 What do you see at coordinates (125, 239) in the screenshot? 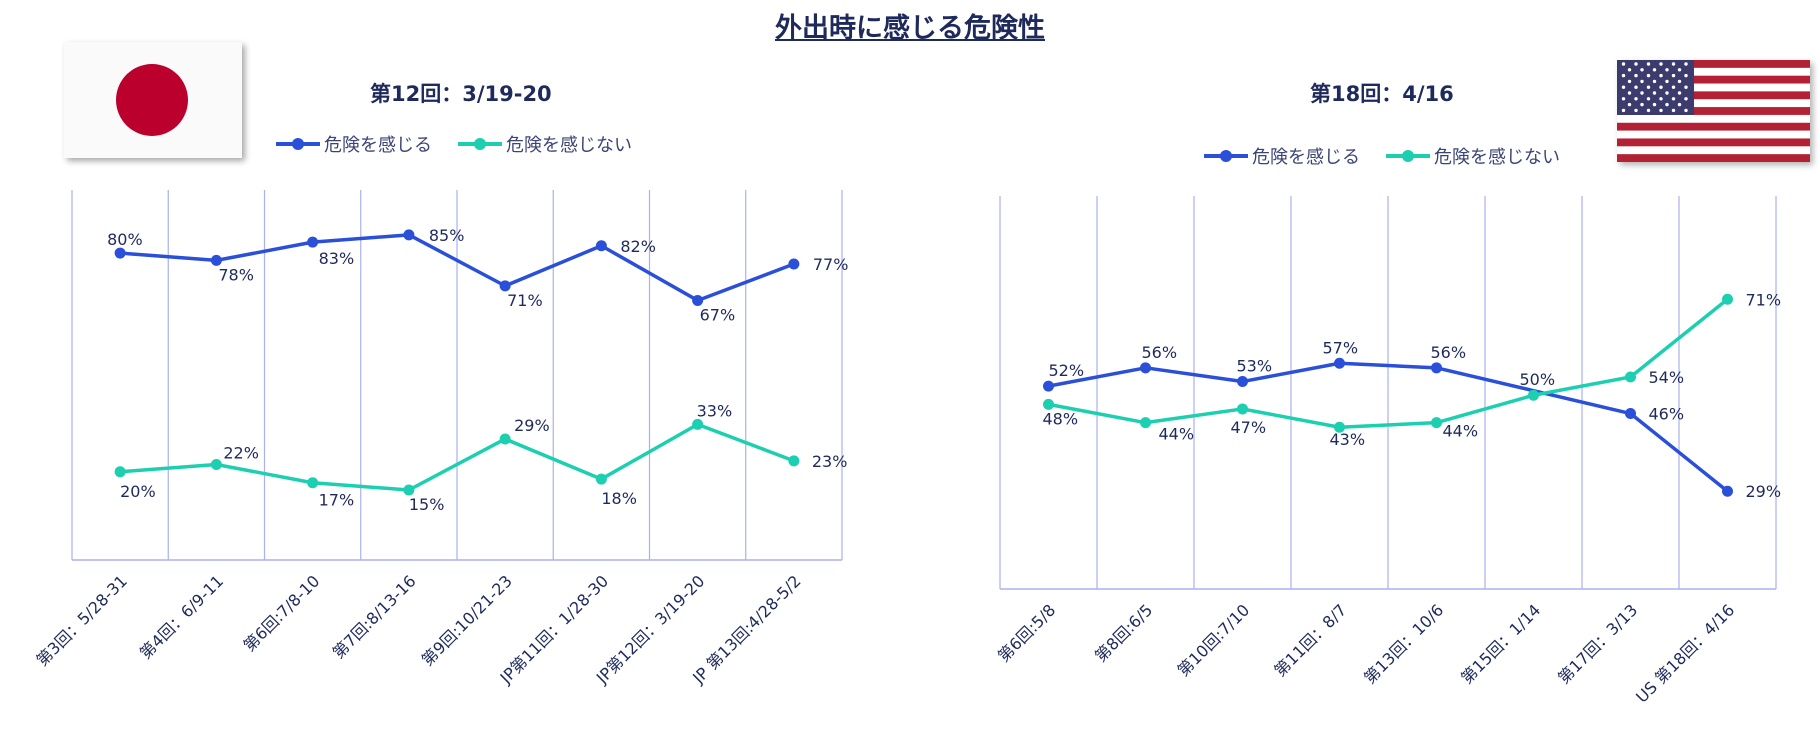
I see `data-label: 80%` at bounding box center [125, 239].